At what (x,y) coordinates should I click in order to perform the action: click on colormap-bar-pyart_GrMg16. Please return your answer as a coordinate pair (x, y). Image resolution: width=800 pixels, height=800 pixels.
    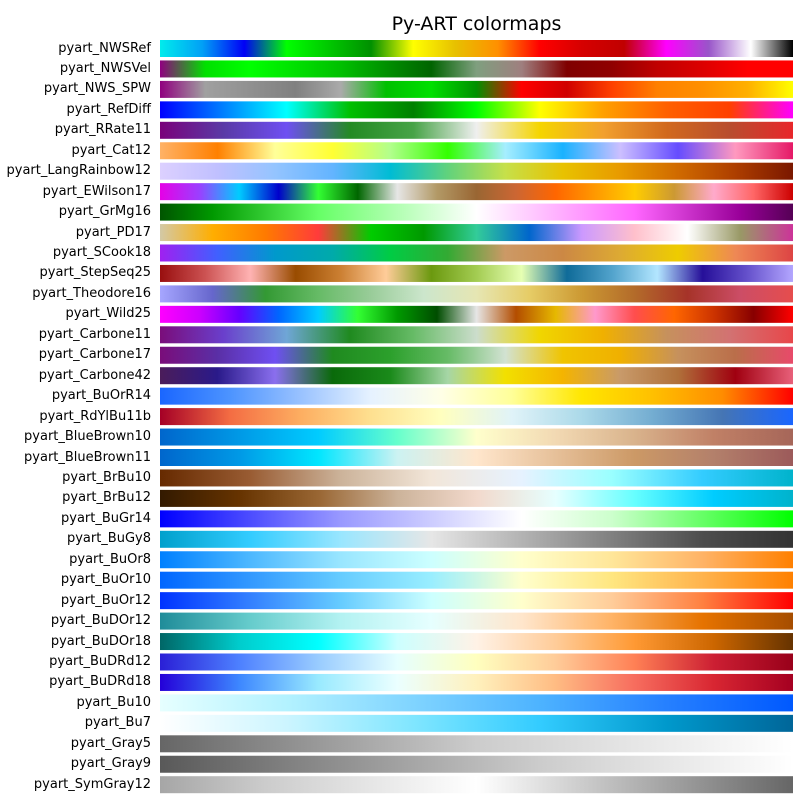
    Looking at the image, I should click on (476, 212).